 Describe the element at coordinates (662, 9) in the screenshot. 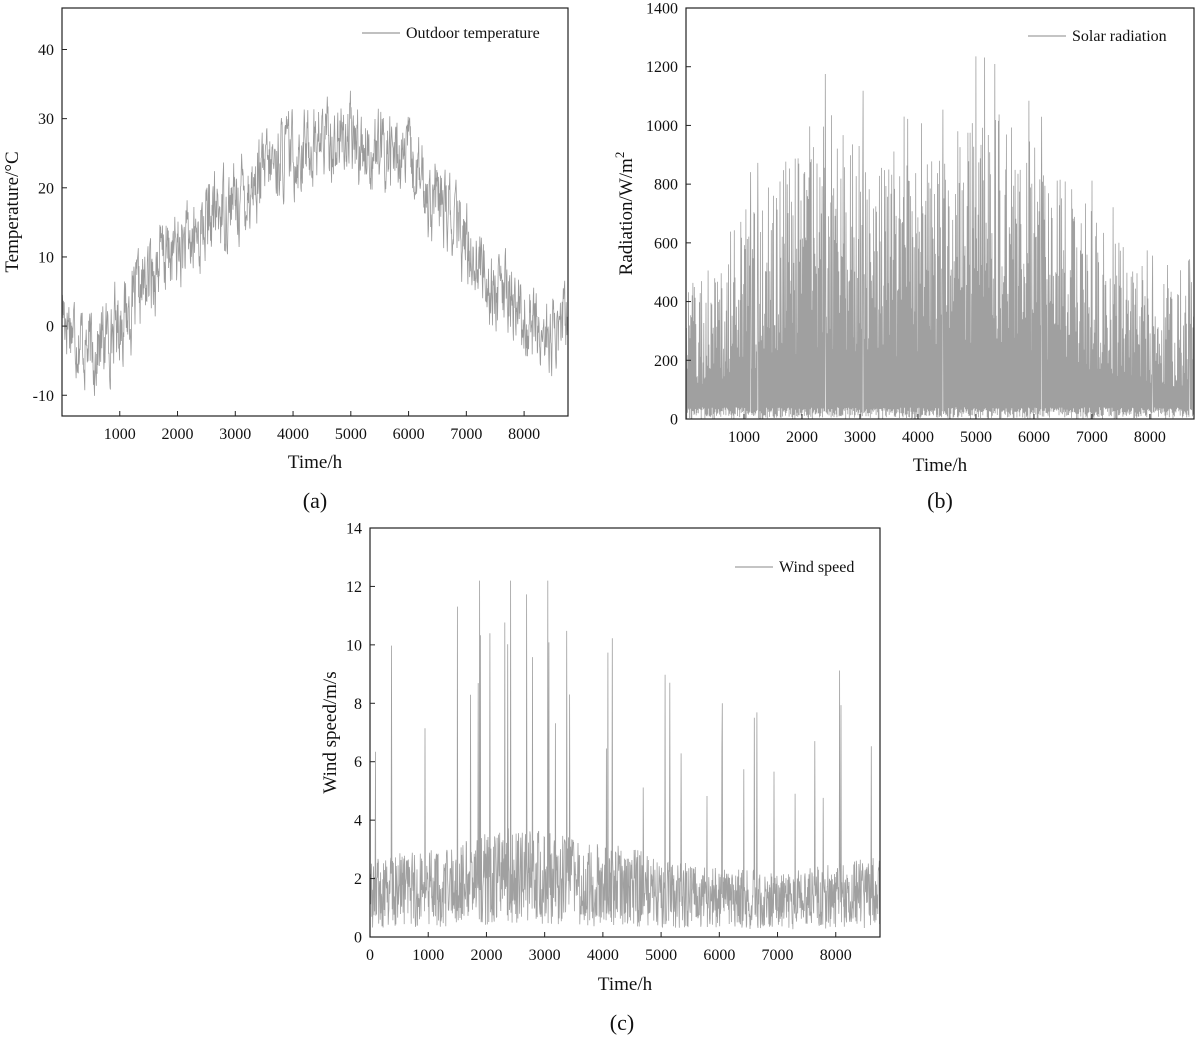

I see `y-tick-label: 1400` at that location.